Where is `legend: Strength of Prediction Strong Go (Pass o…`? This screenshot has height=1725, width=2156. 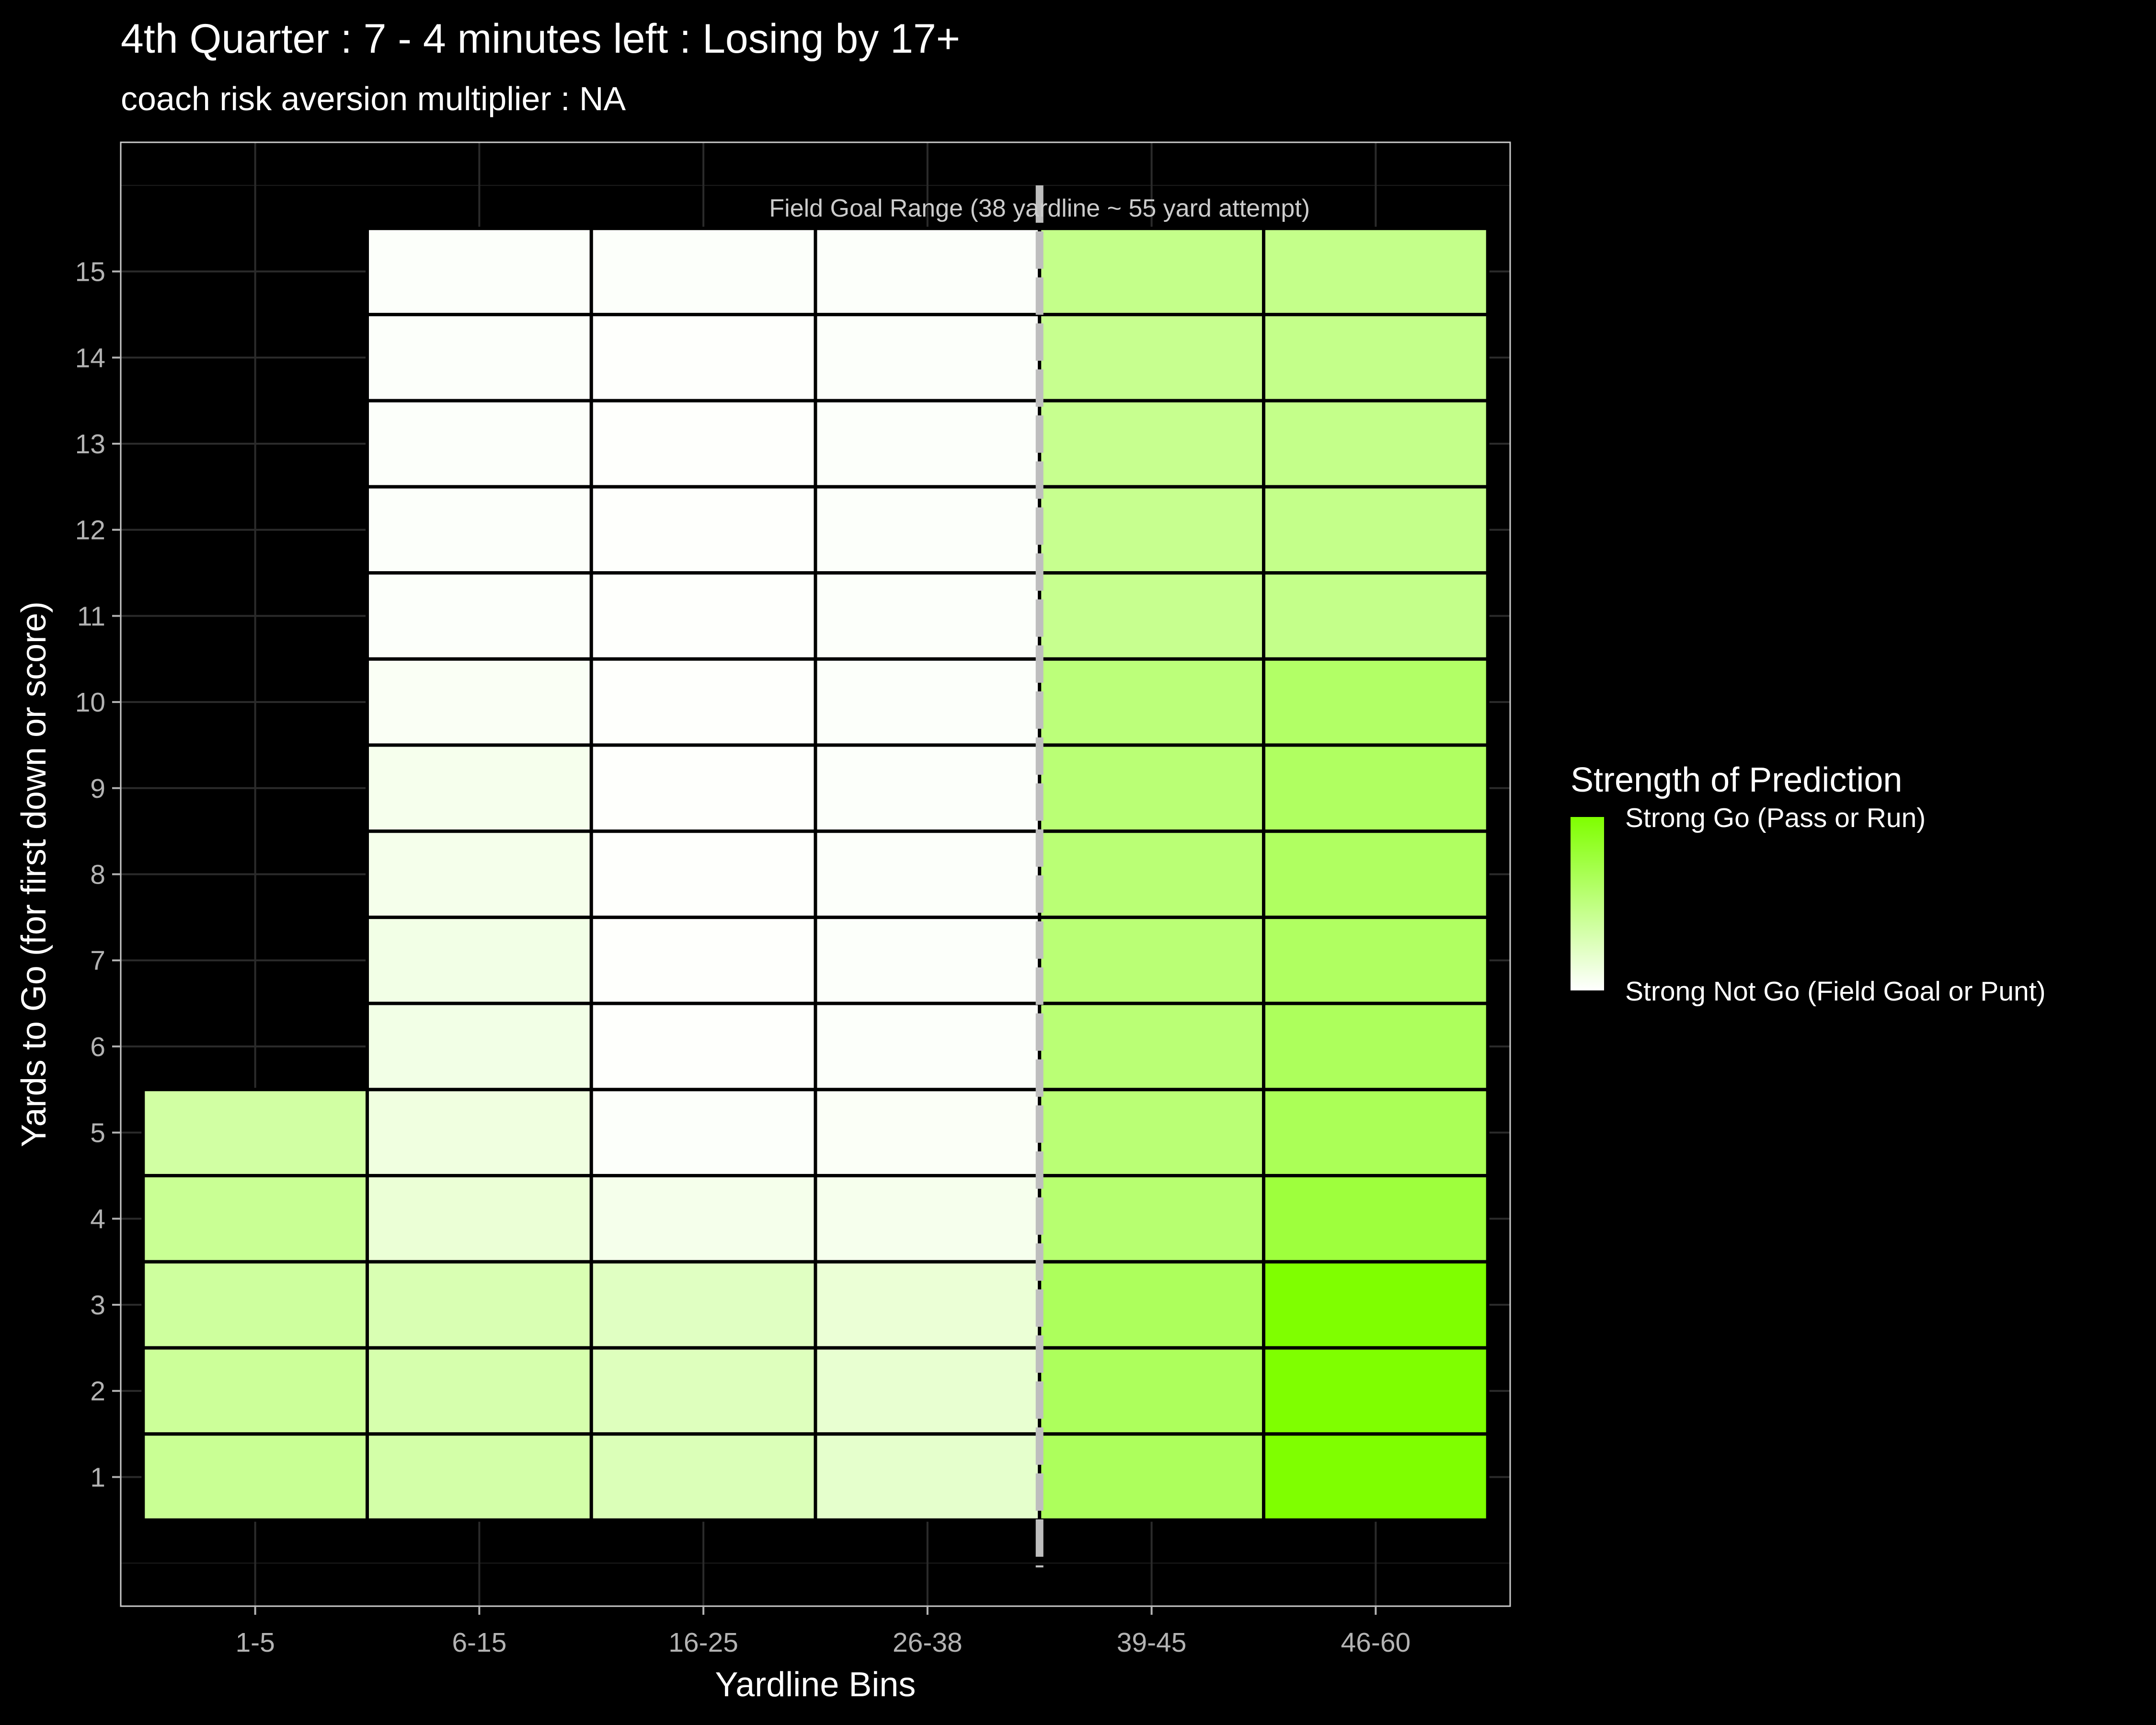 legend: Strength of Prediction Strong Go (Pass o… is located at coordinates (1808, 884).